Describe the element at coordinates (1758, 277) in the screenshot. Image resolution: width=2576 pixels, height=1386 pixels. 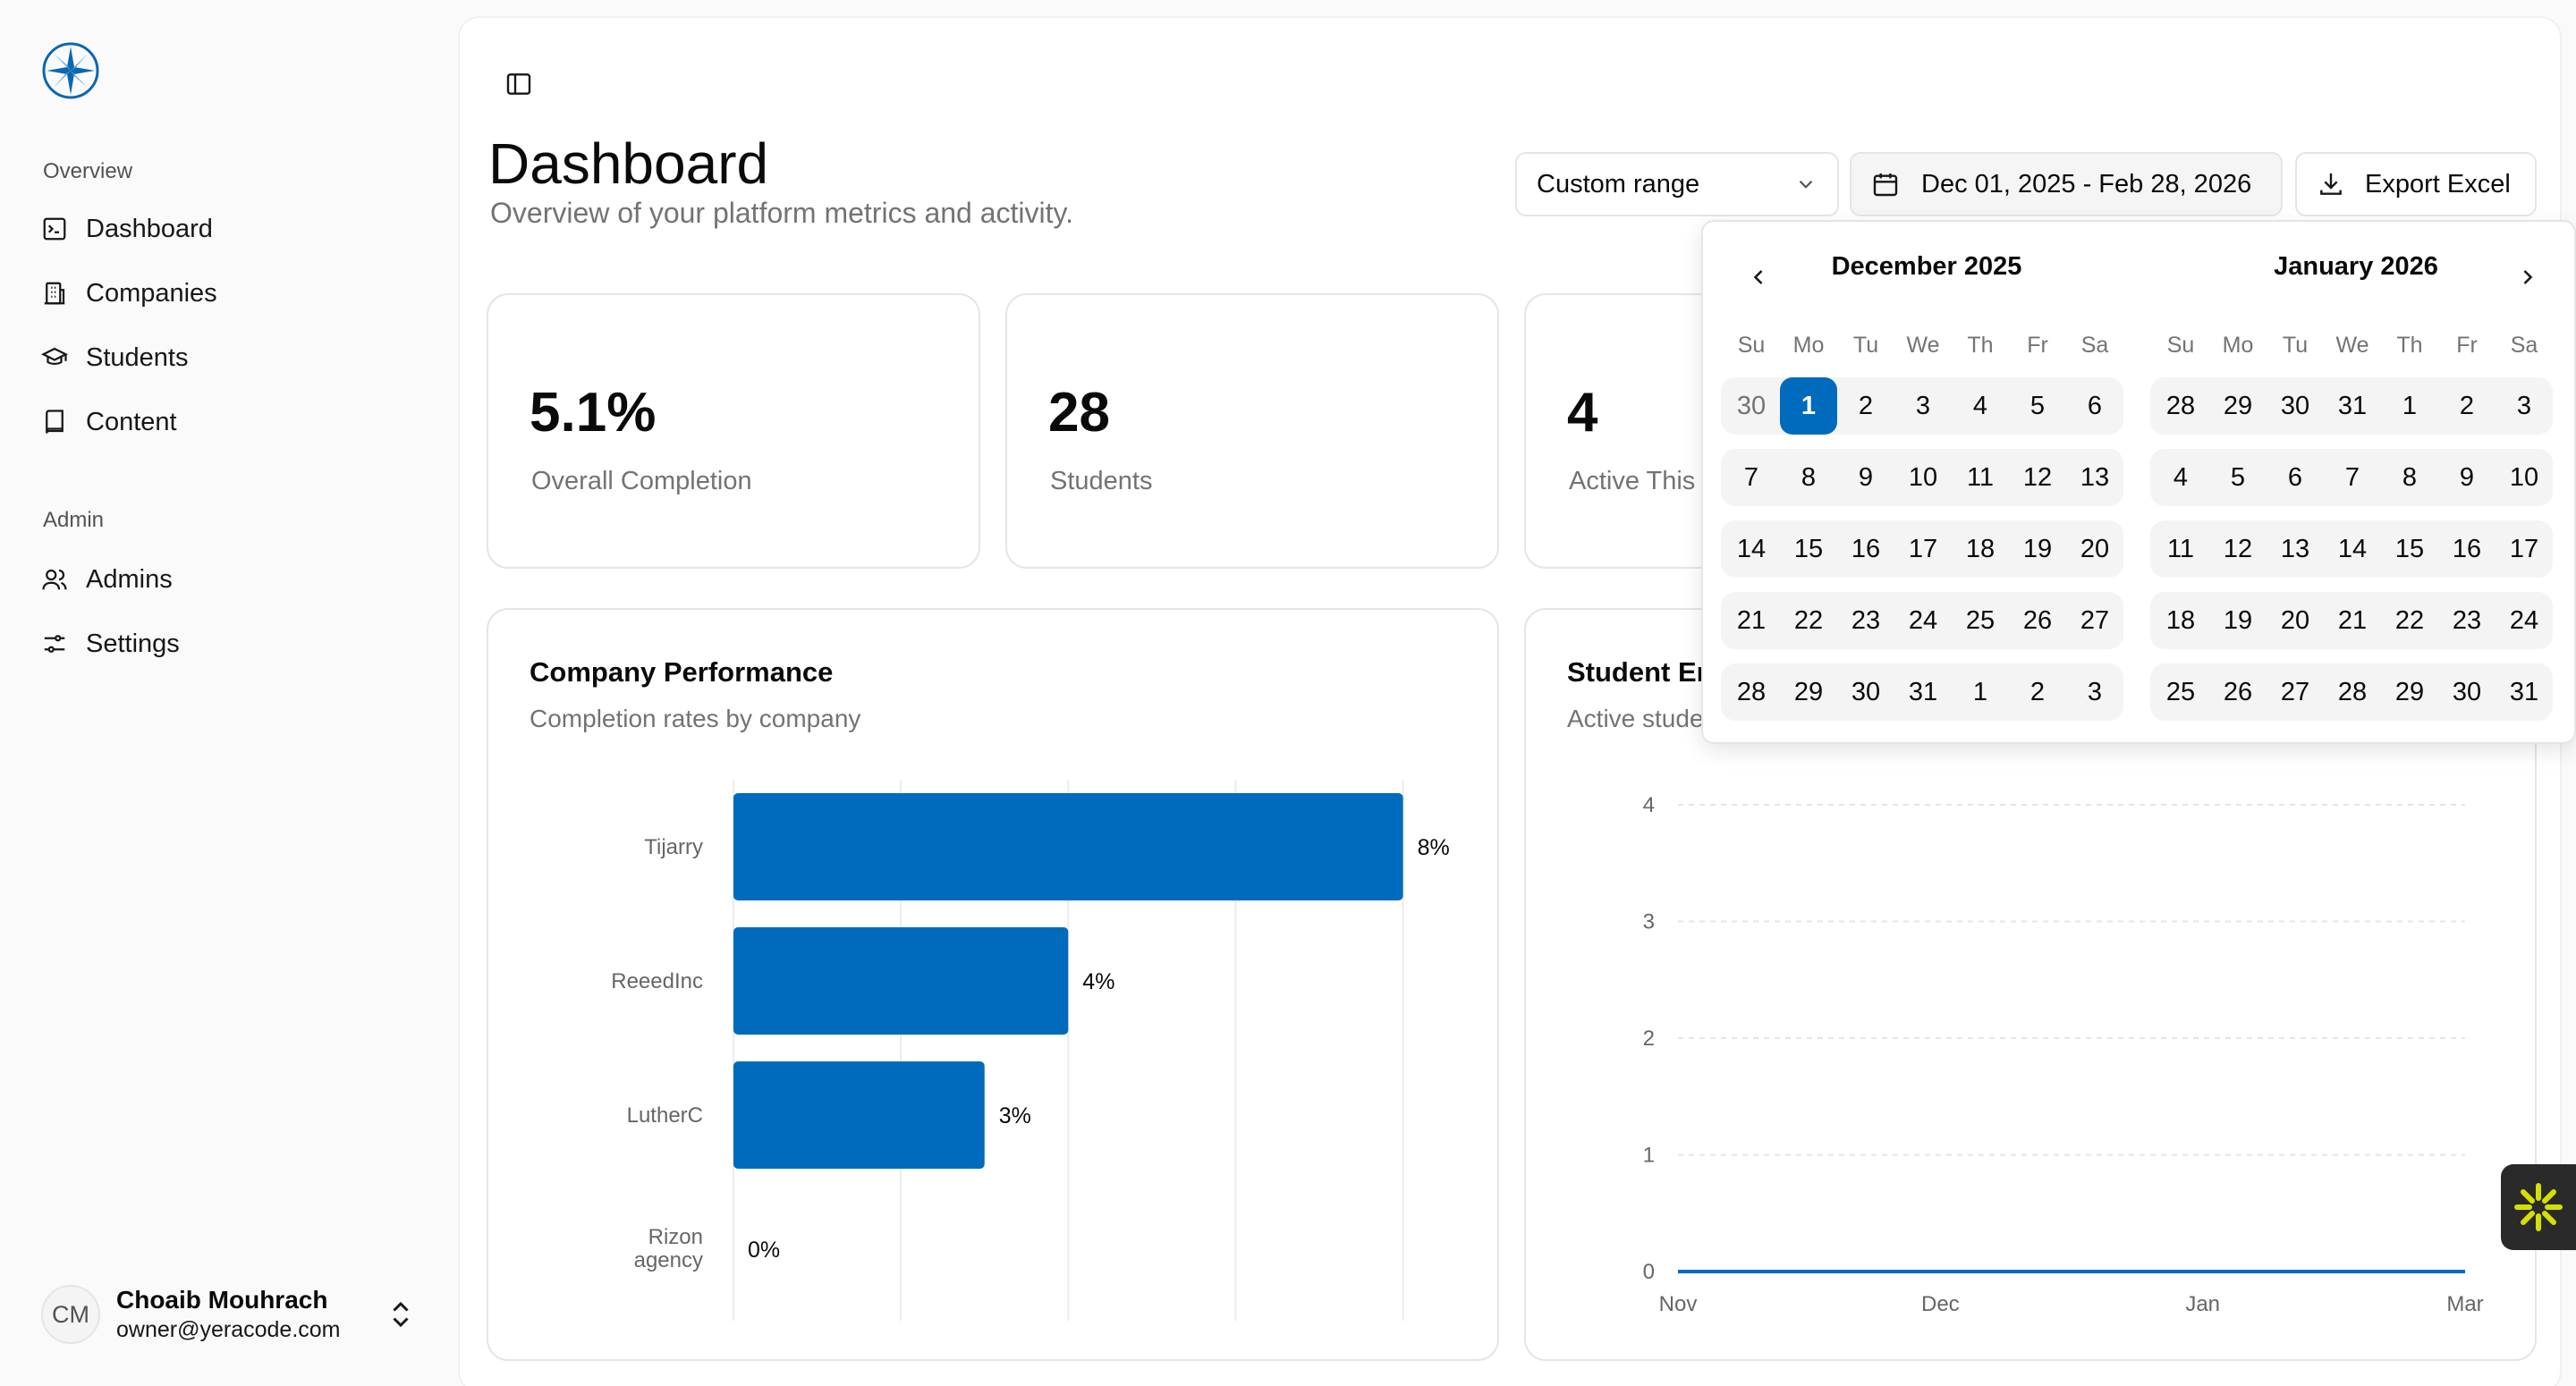
I see `previous-month-button` at that location.